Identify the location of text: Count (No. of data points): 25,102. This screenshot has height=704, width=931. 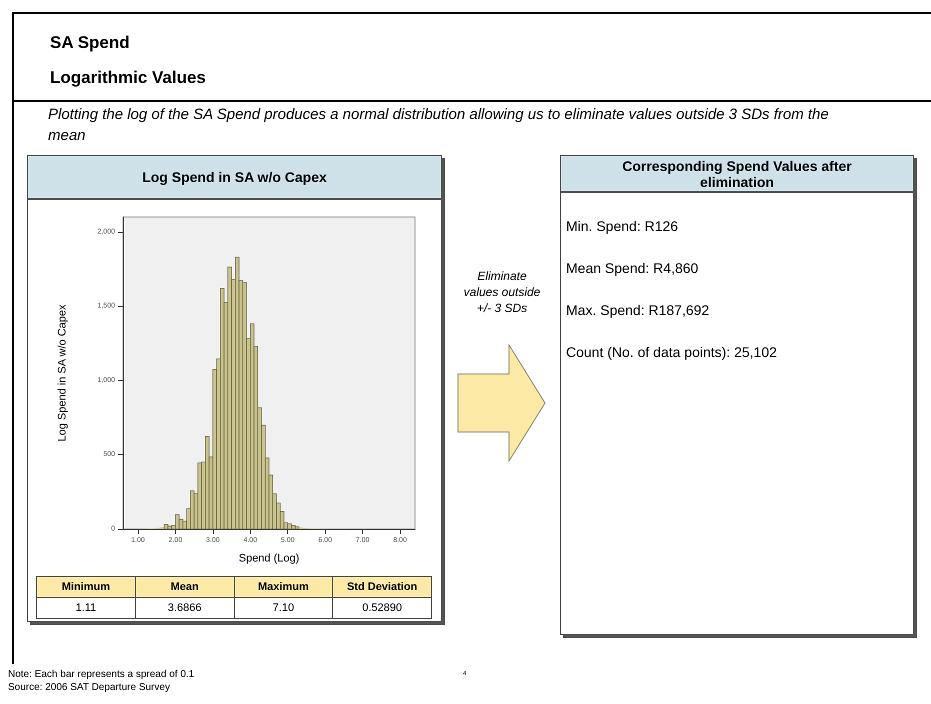
(671, 352).